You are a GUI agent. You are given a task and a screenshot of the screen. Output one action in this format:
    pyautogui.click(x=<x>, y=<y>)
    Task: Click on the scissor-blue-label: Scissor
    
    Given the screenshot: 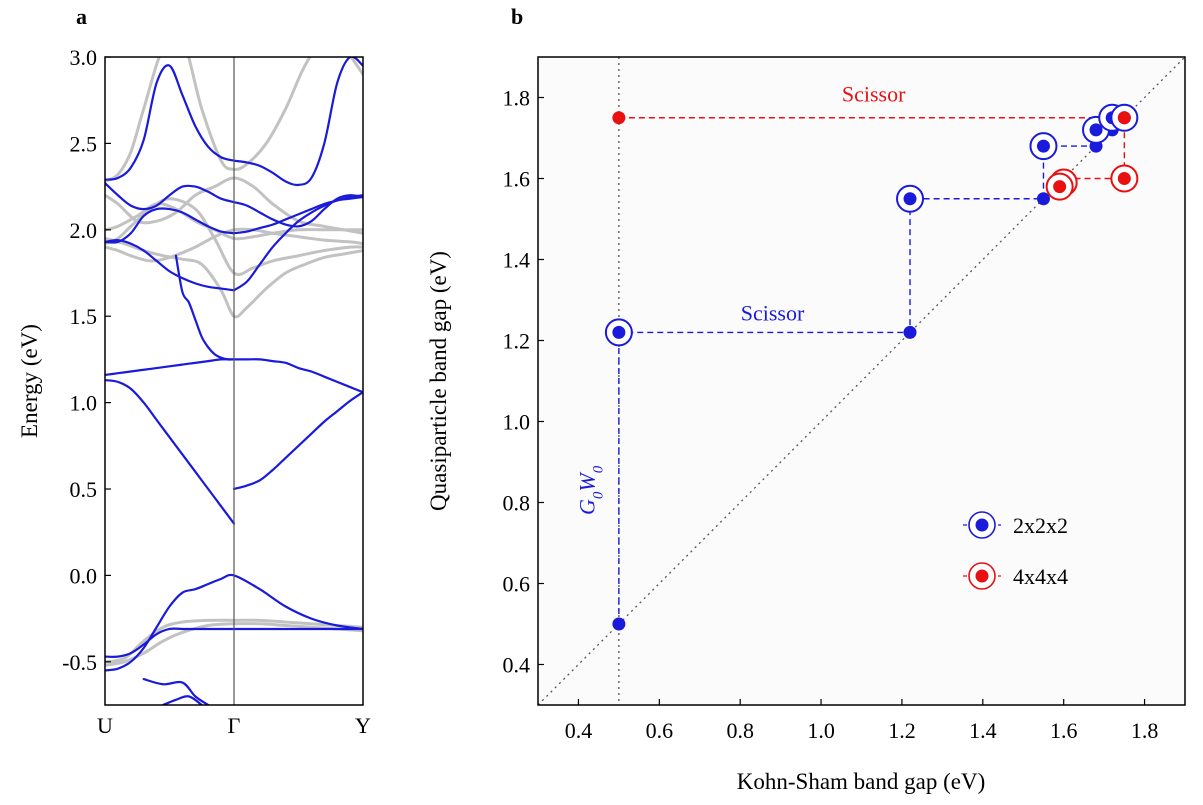 What is the action you would take?
    pyautogui.click(x=773, y=312)
    